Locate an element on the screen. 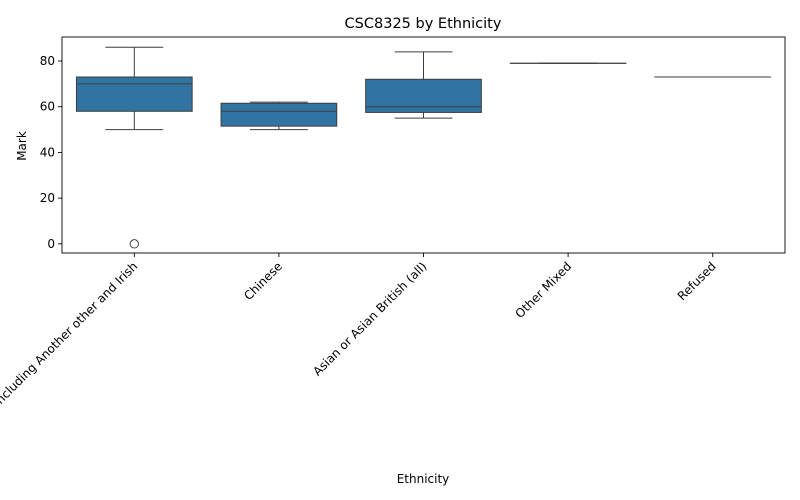 The width and height of the screenshot is (800, 500). x-tick-label: Chinese is located at coordinates (263, 281).